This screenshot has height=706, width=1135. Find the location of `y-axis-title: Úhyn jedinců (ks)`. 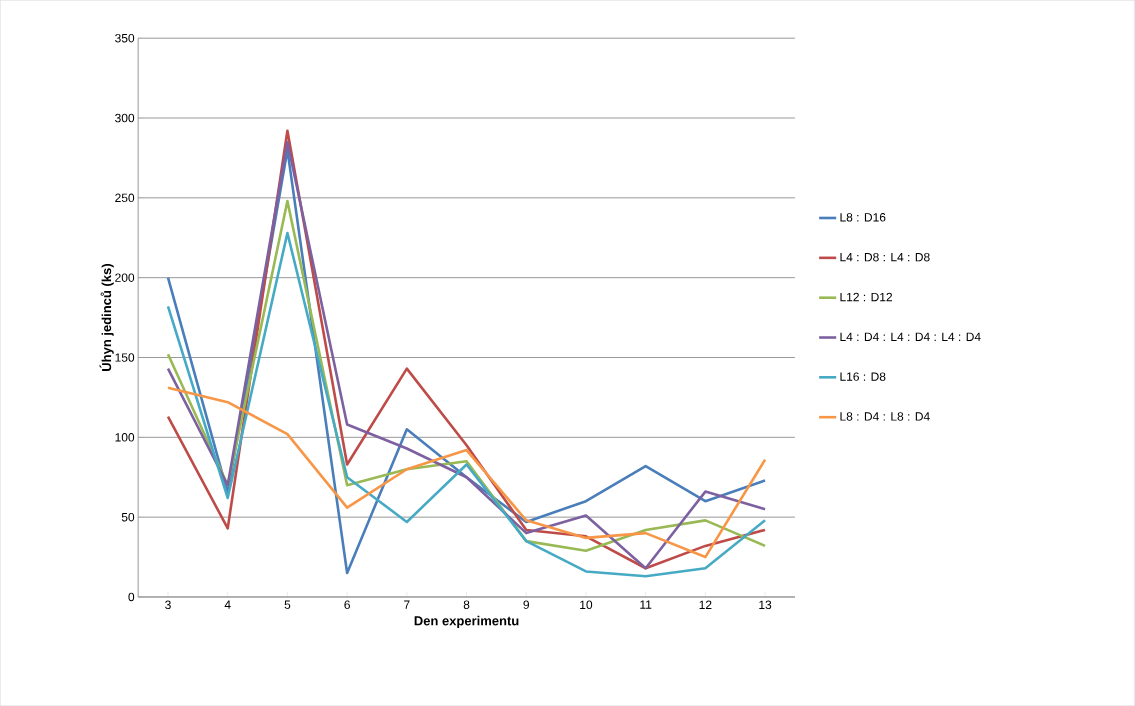

y-axis-title: Úhyn jedinců (ks) is located at coordinates (106, 317).